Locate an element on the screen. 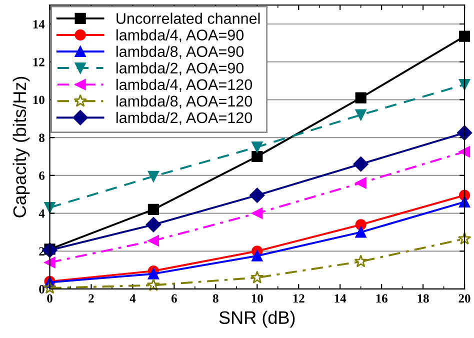 The image size is (474, 338). legend-label: Uncorrelated channel is located at coordinates (188, 18).